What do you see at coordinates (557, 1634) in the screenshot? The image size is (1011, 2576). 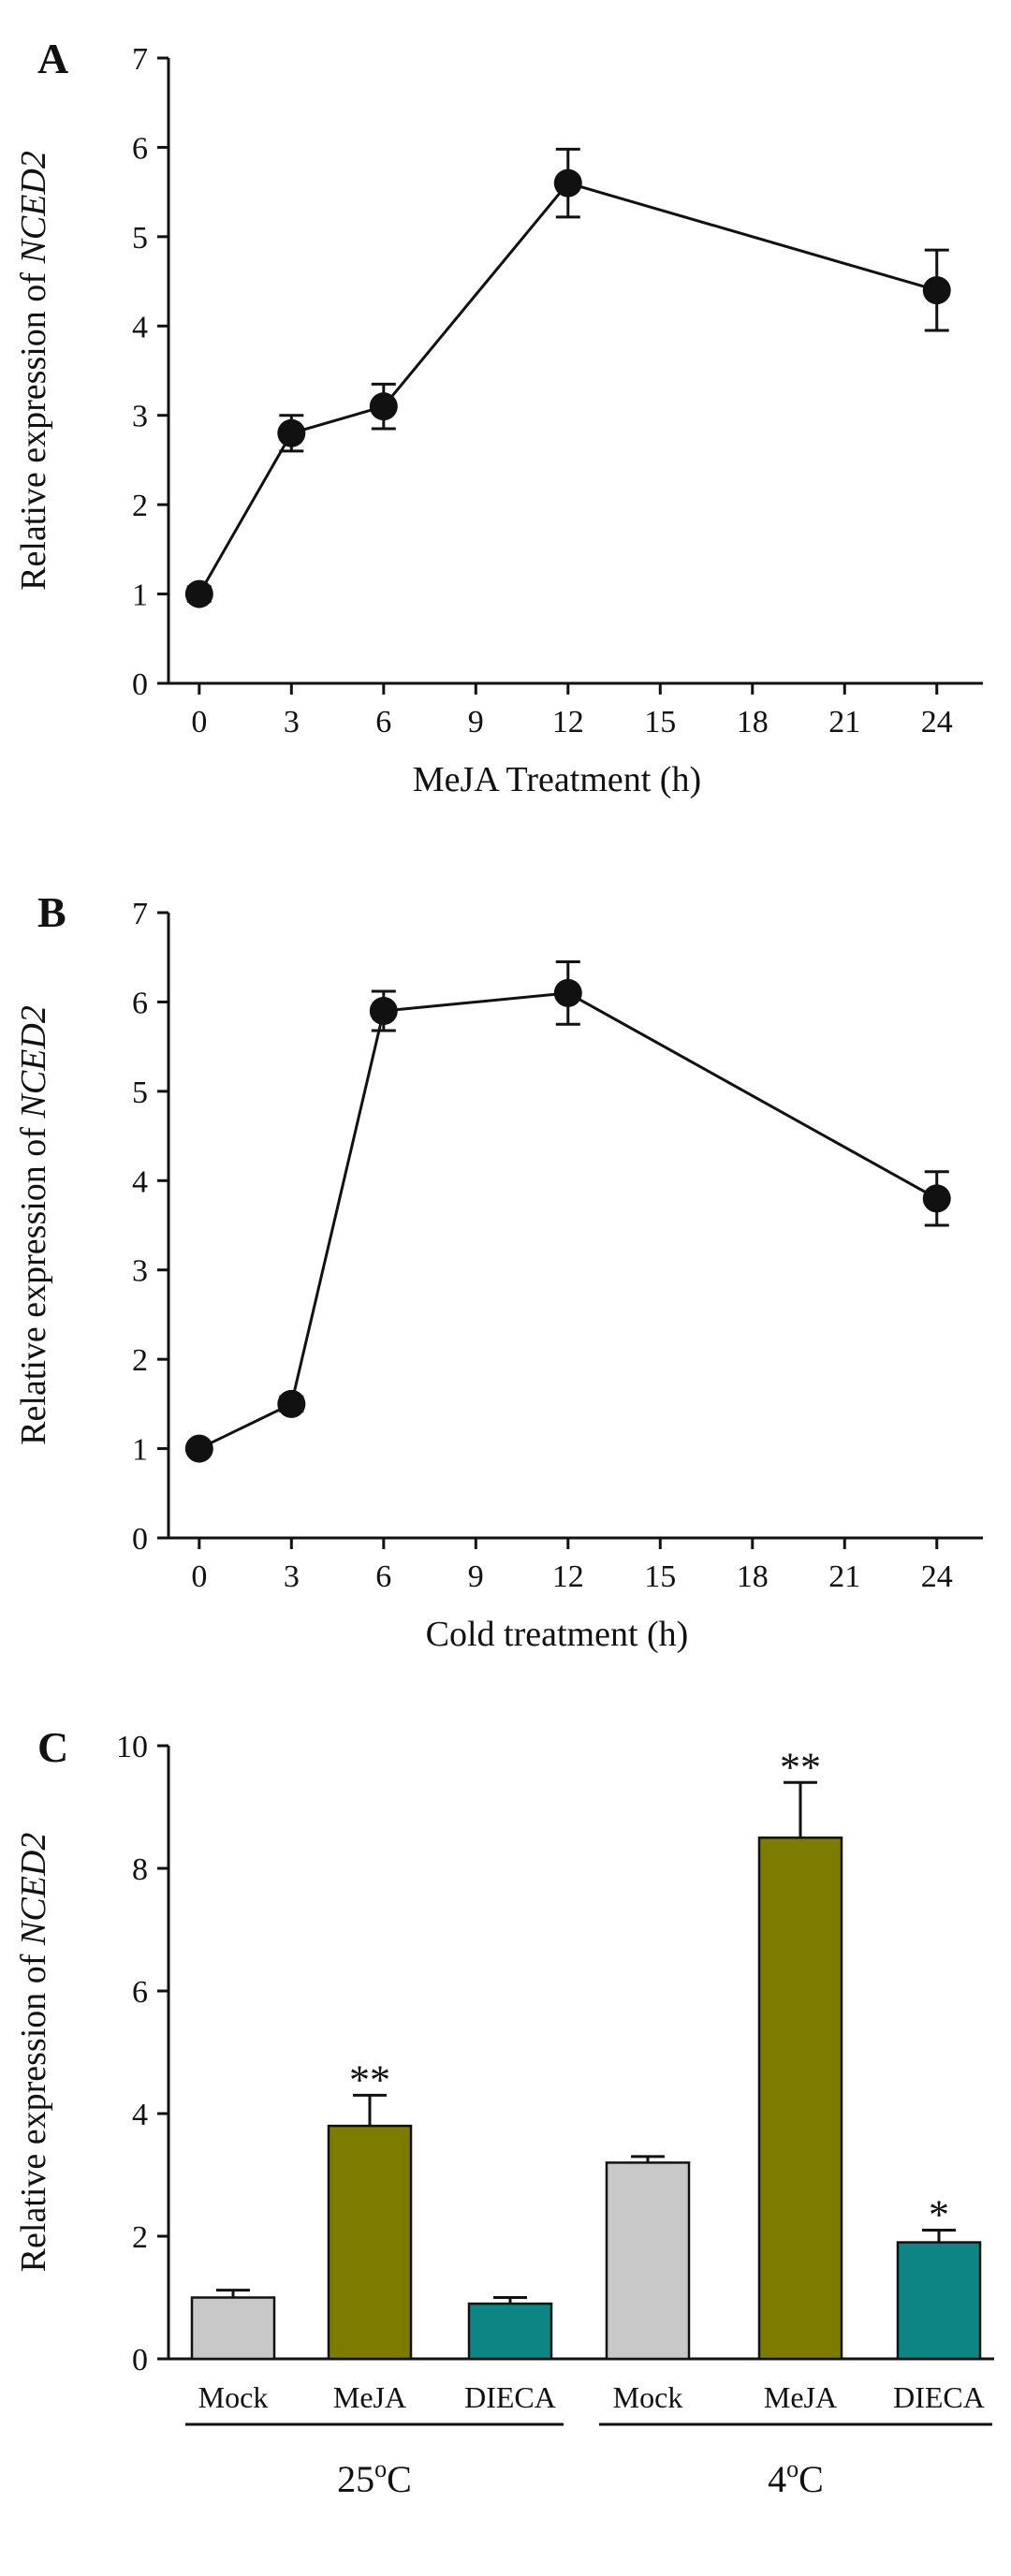 I see `x-axis-label: Cold treatment (h)` at bounding box center [557, 1634].